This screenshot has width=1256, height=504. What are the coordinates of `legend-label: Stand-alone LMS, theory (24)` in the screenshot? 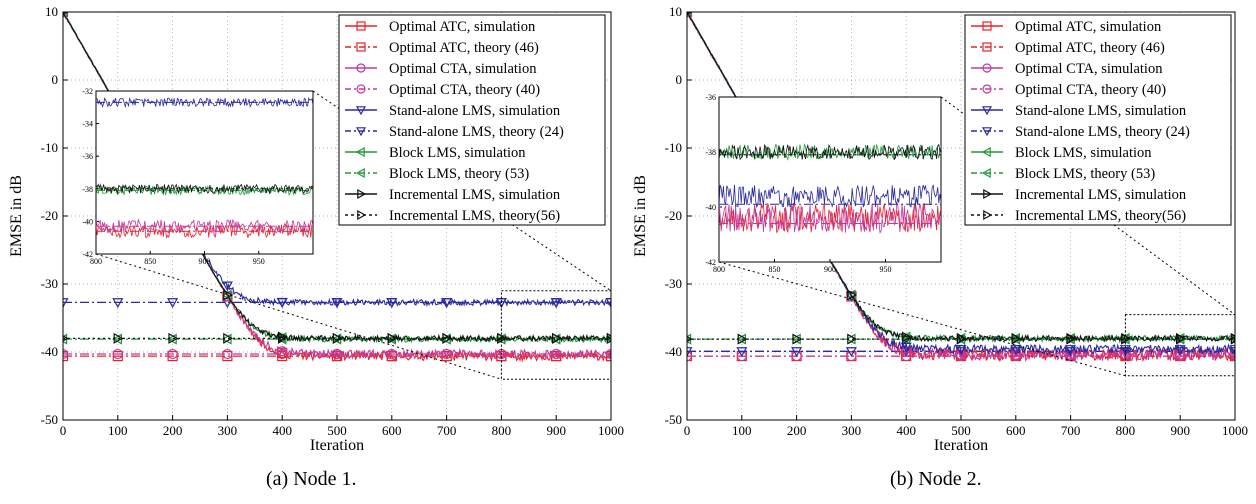 It's located at (476, 132).